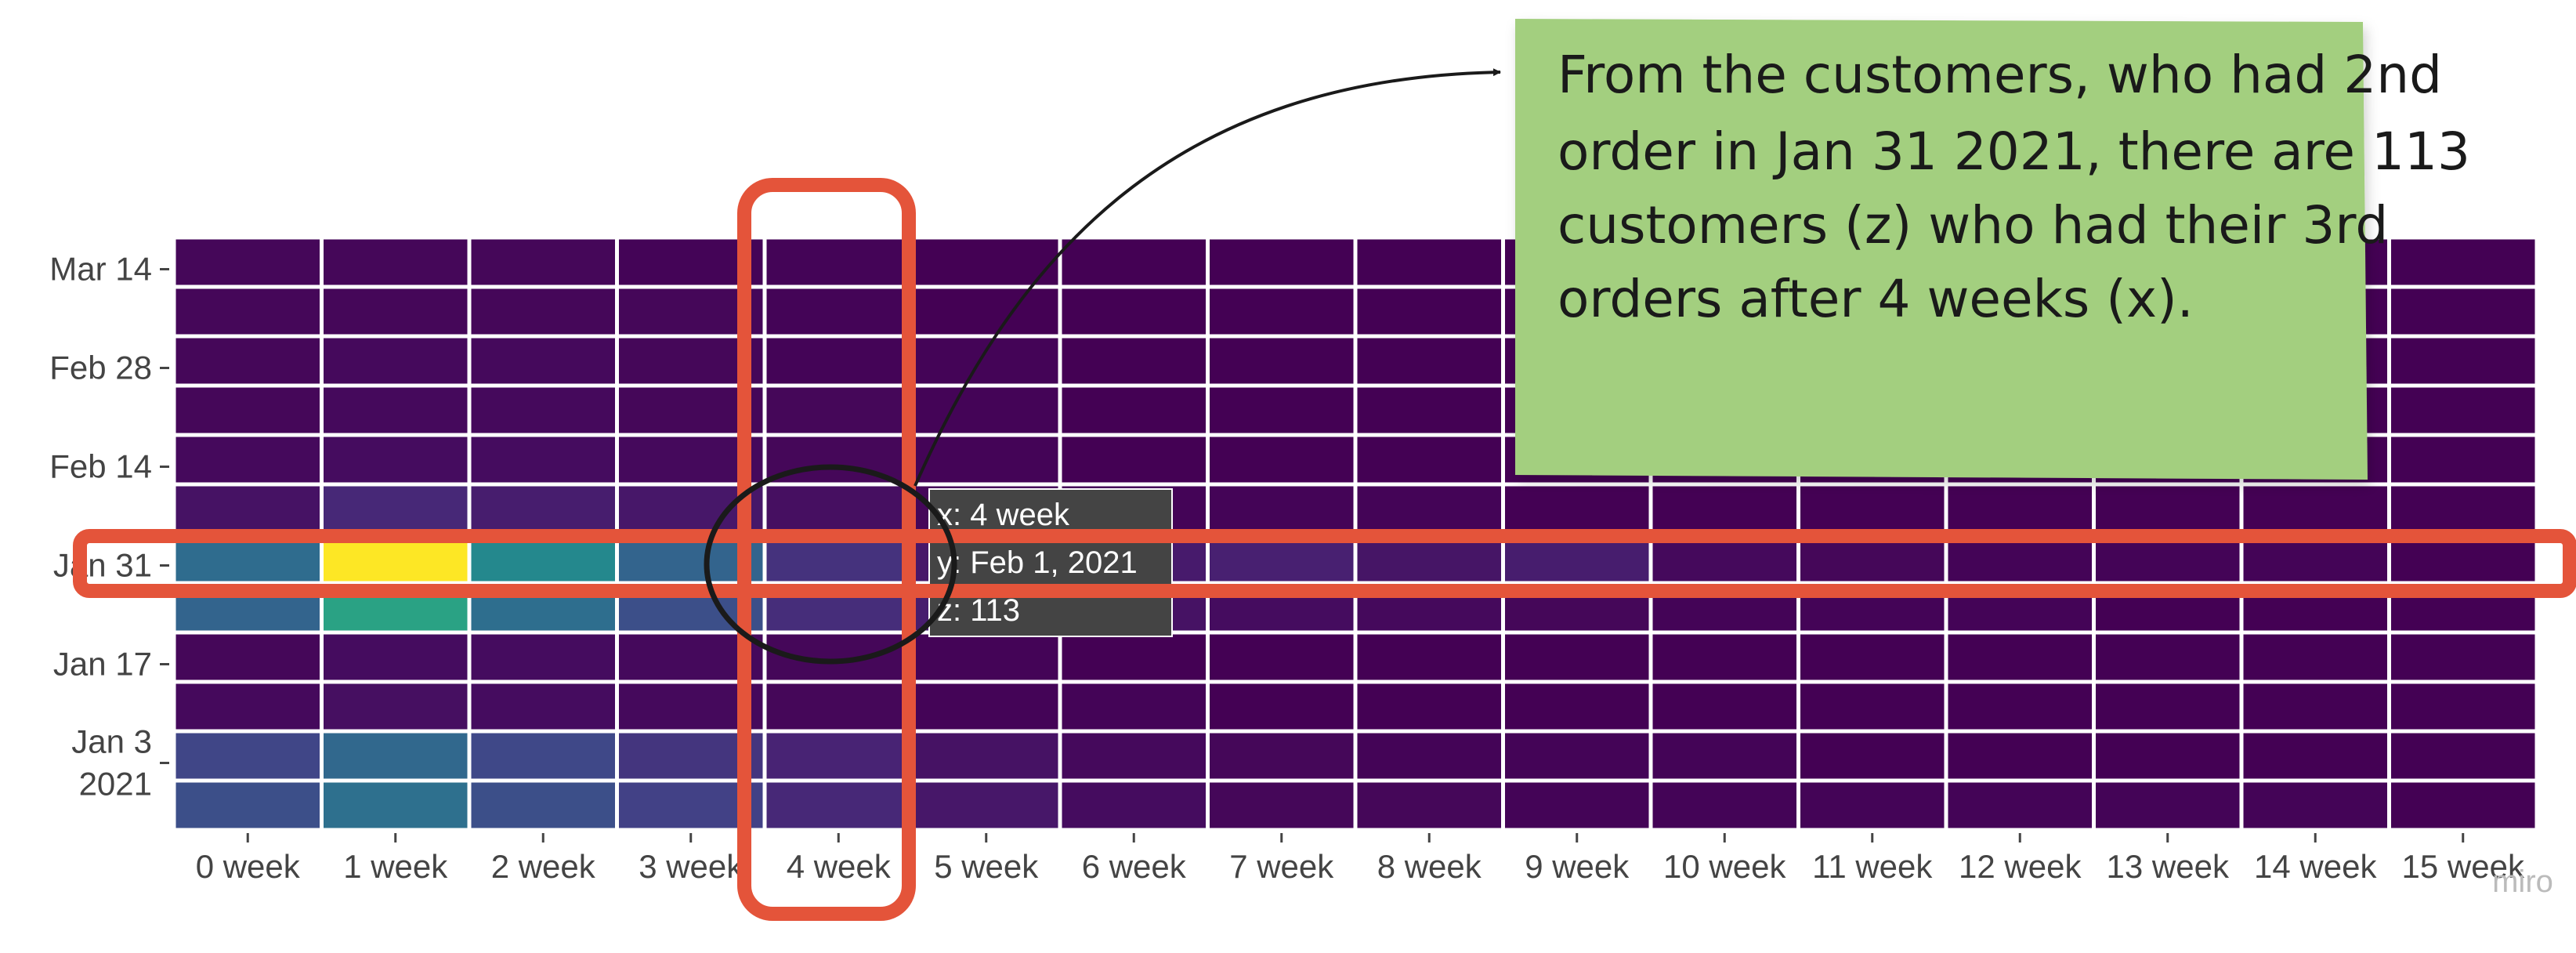  Describe the element at coordinates (248, 311) in the screenshot. I see `heatmap-cell-2021-03-08-0-week` at that location.